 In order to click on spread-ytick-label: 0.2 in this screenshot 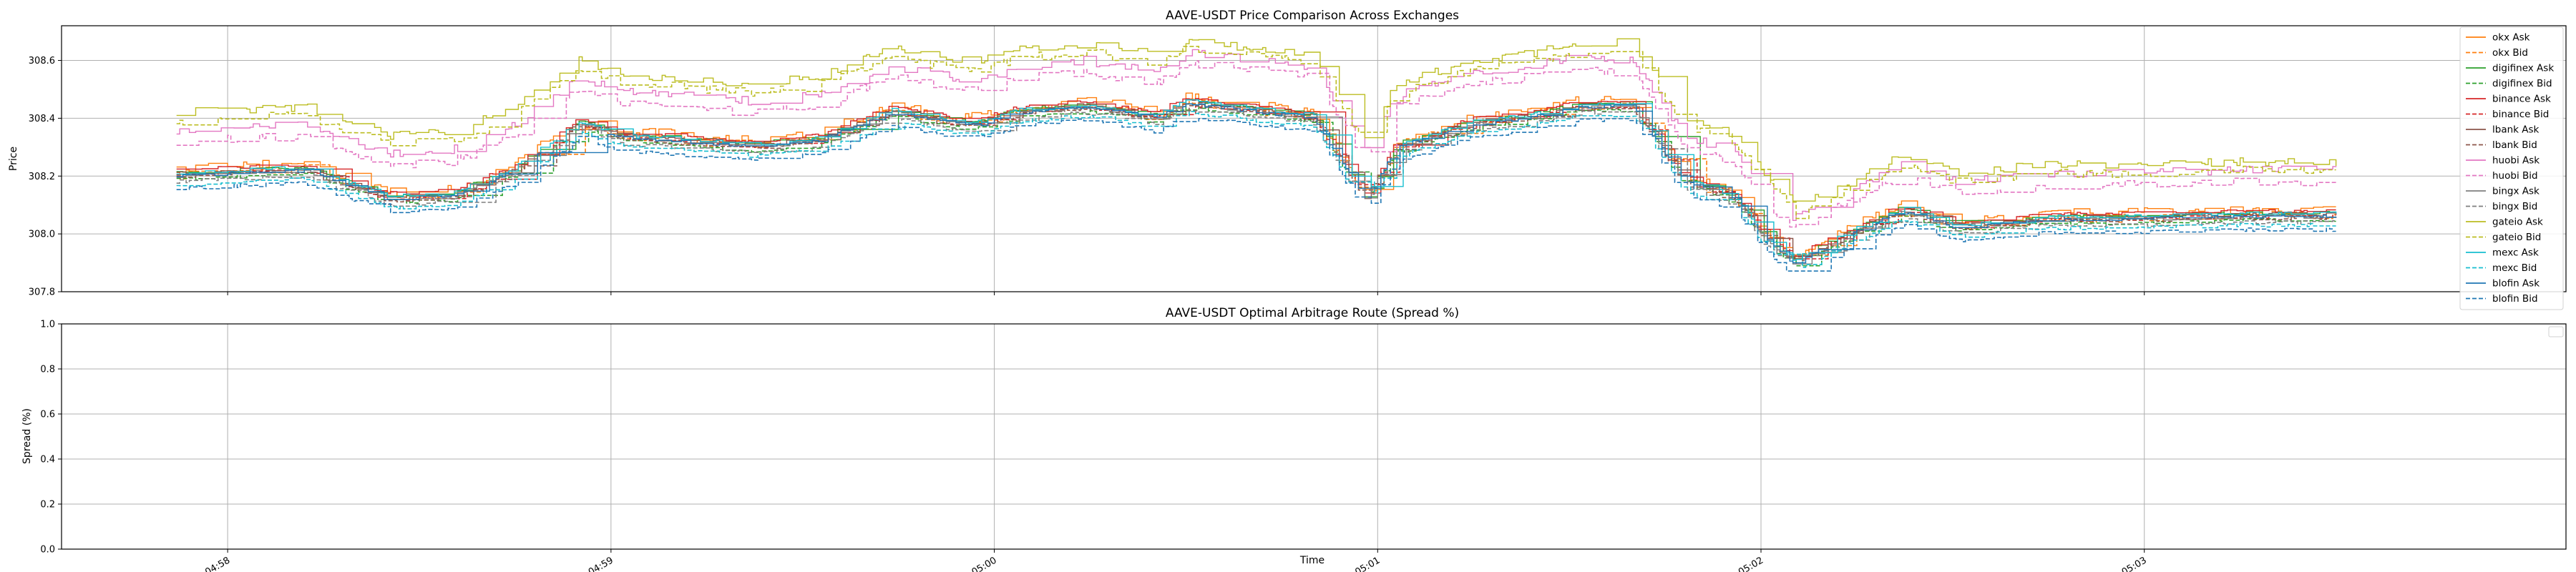, I will do `click(48, 505)`.